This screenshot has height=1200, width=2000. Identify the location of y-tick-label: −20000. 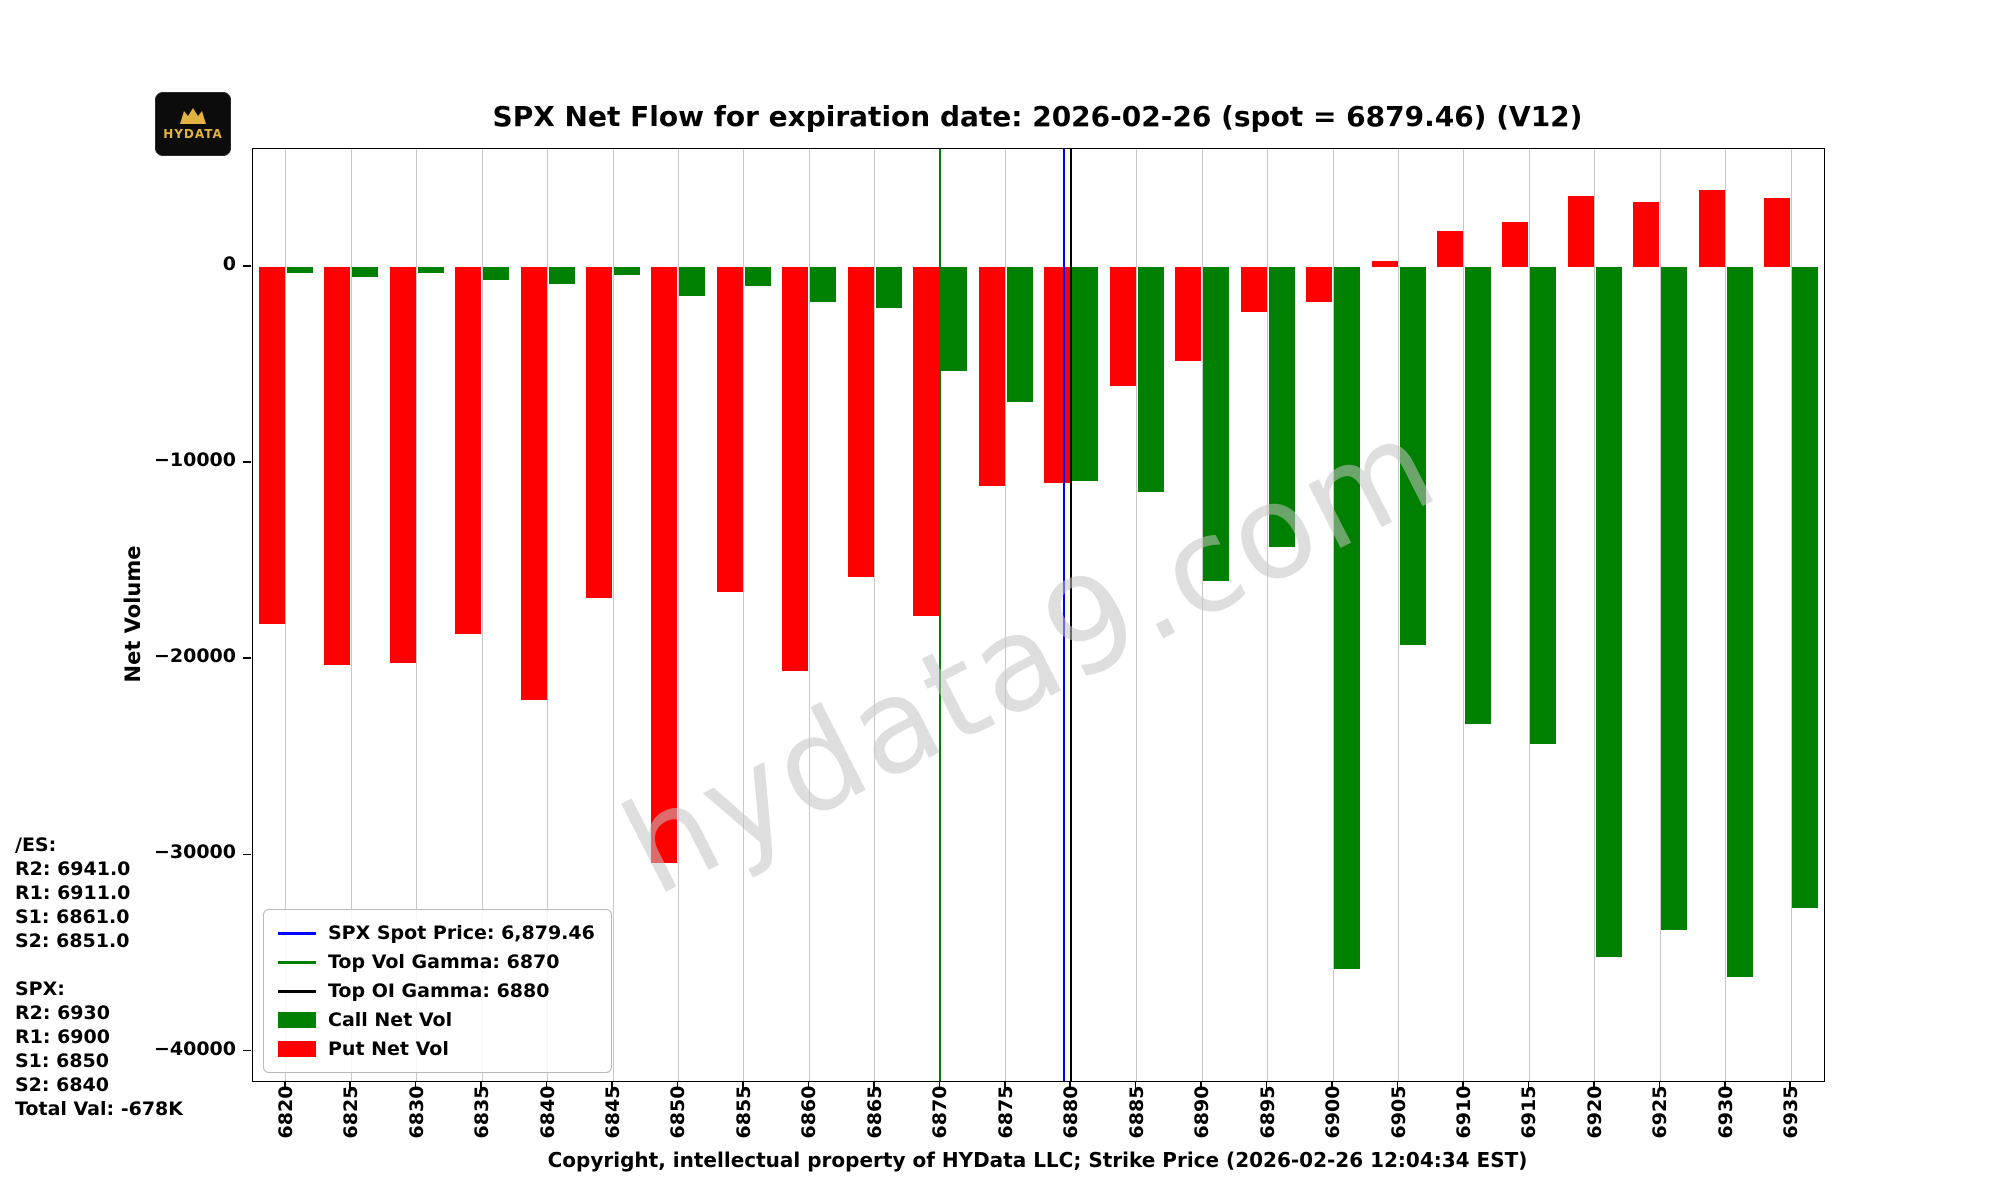
(194, 656).